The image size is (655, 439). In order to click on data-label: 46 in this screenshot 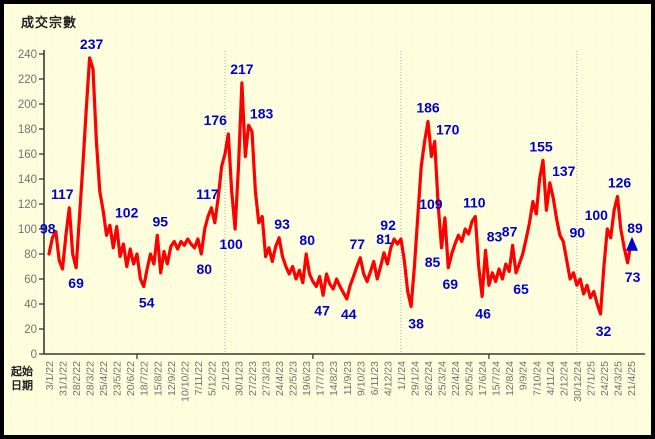, I will do `click(483, 314)`.